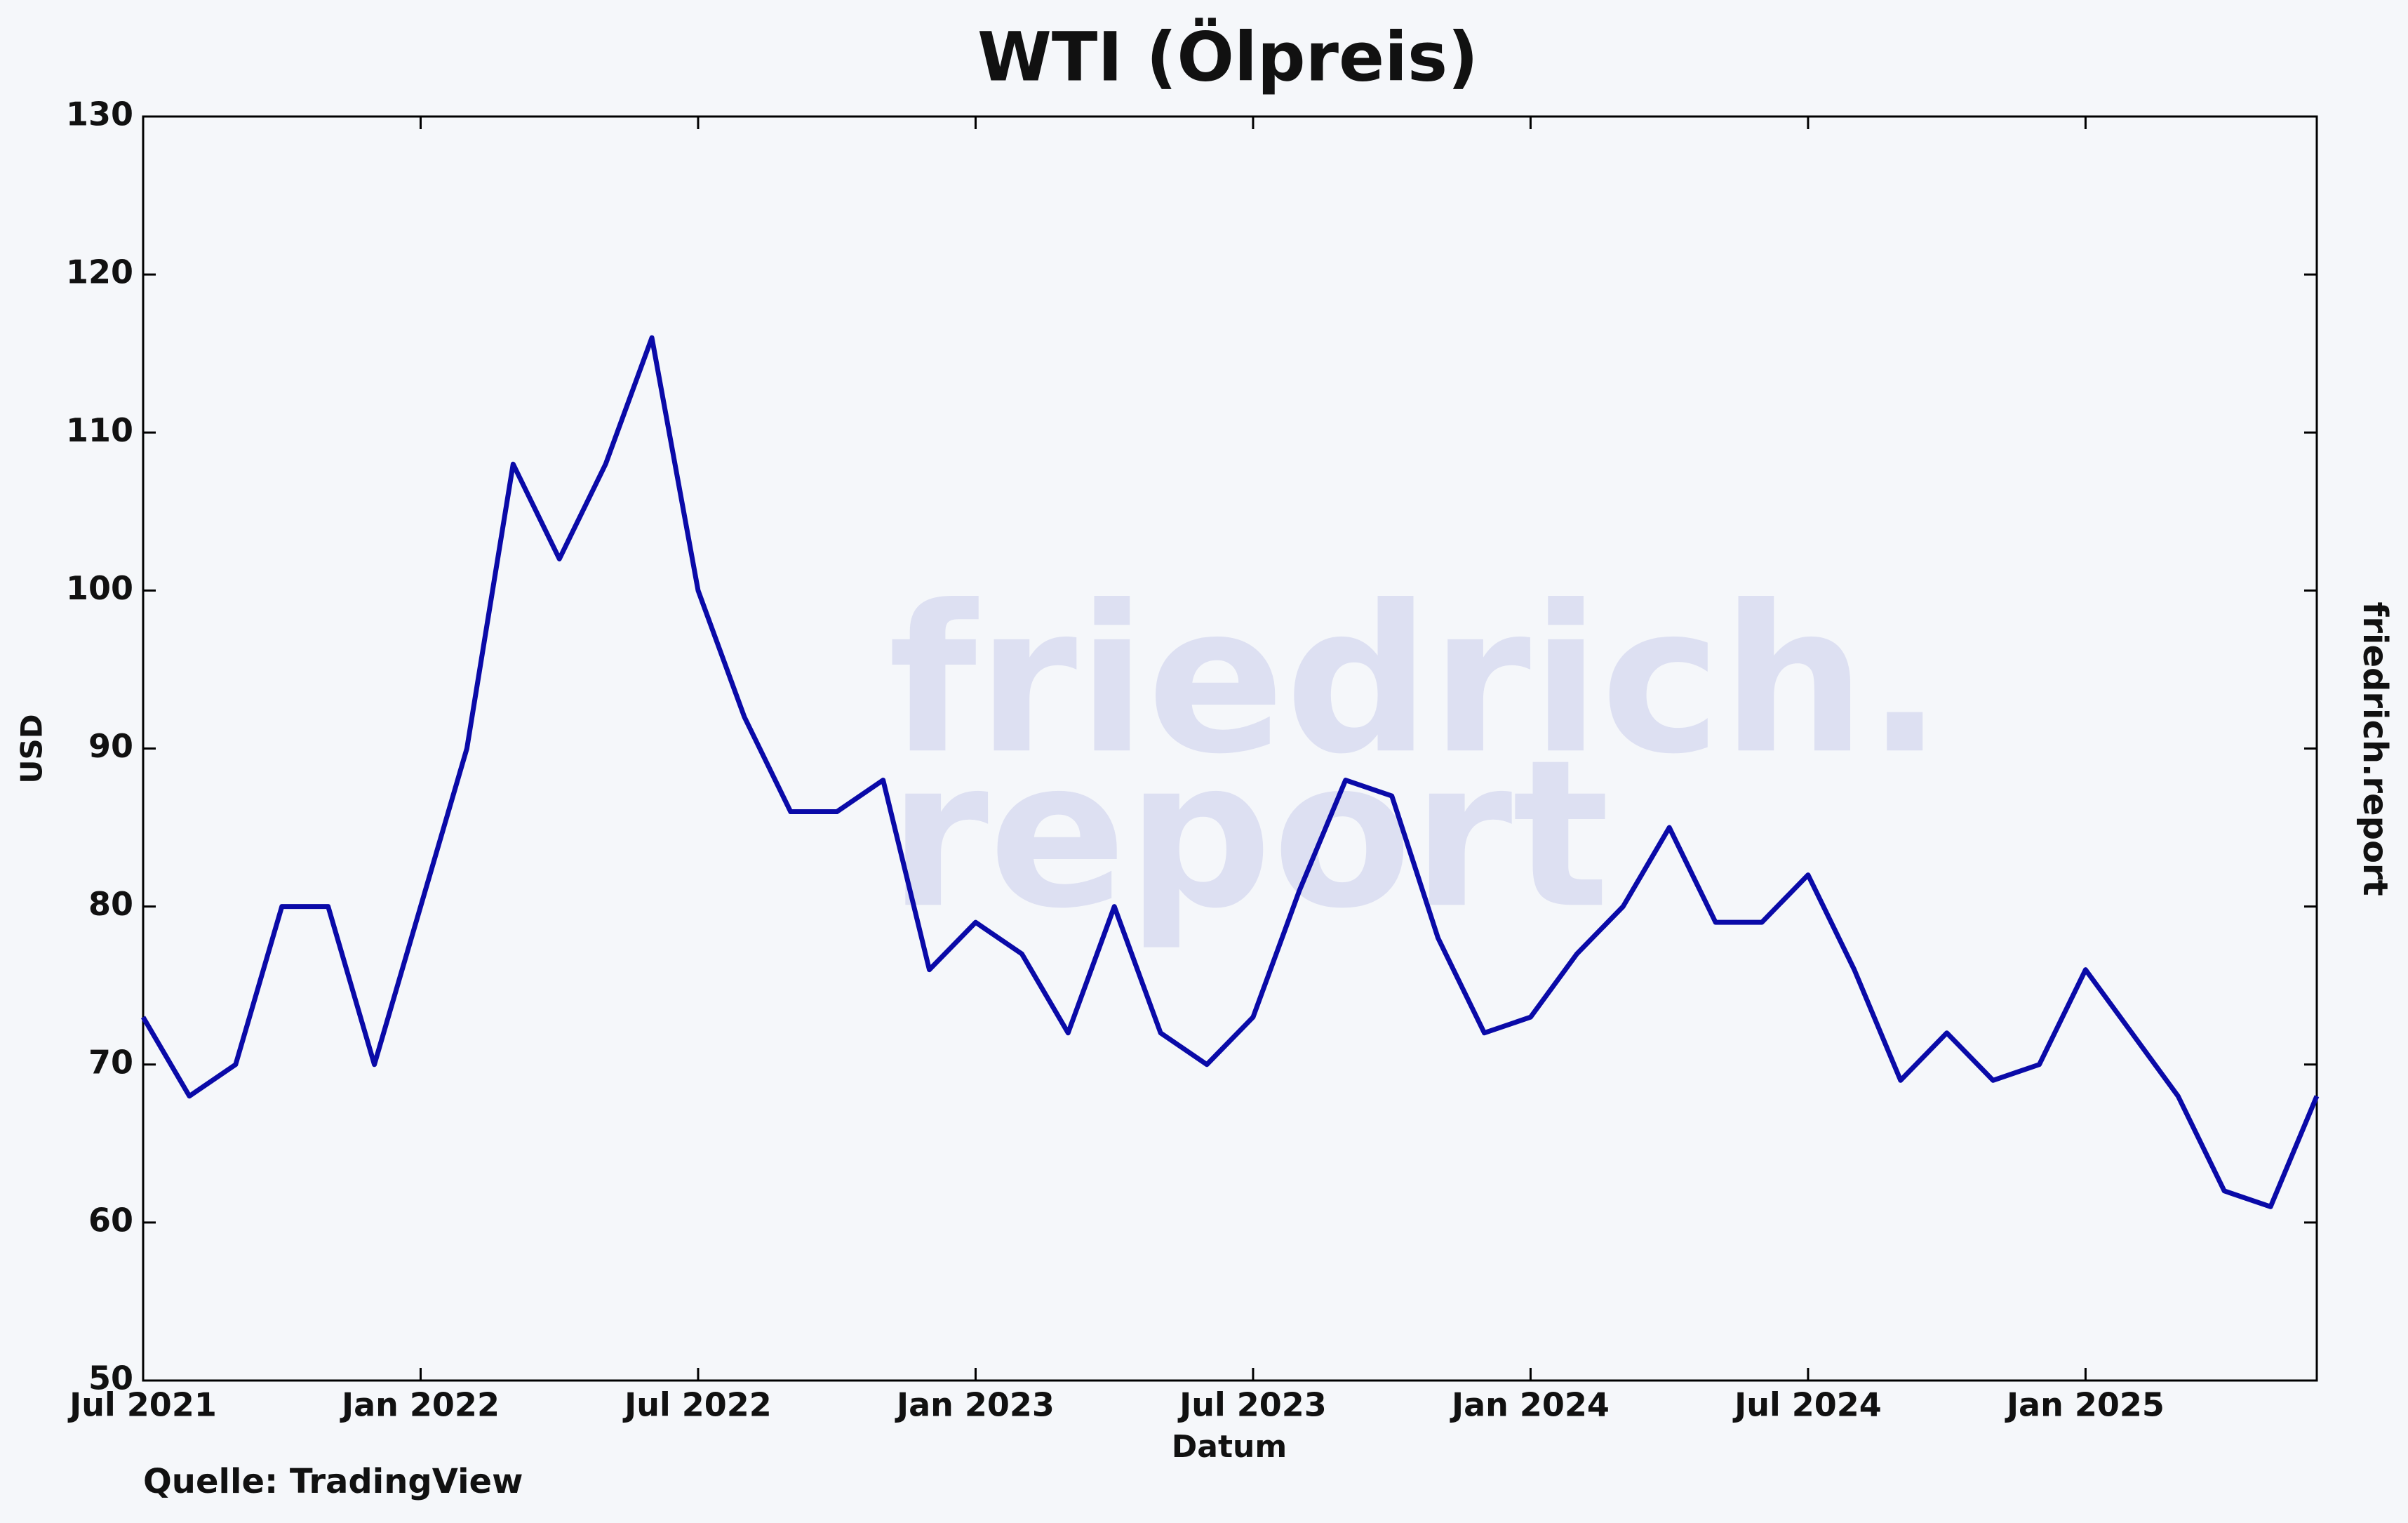 The width and height of the screenshot is (2408, 1523). Describe the element at coordinates (99, 114) in the screenshot. I see `y-tick-label: 130` at that location.